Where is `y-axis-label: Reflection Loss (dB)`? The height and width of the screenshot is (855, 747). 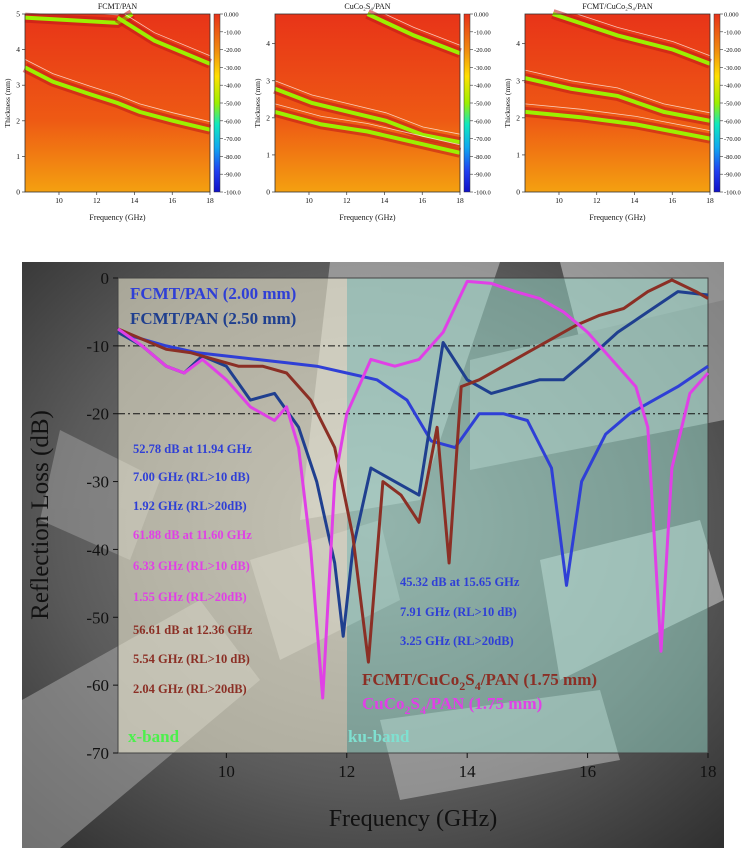
y-axis-label: Reflection Loss (dB) is located at coordinates (40, 515).